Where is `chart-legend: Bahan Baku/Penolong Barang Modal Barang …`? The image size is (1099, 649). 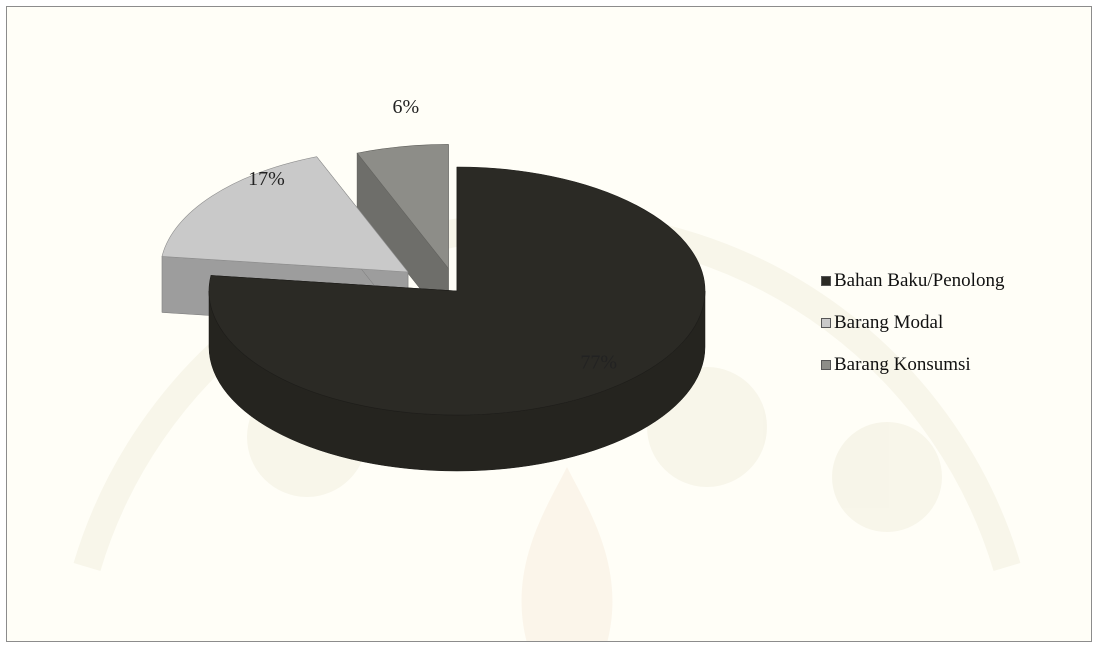
chart-legend: Bahan Baku/Penolong Barang Modal Barang … is located at coordinates (913, 333).